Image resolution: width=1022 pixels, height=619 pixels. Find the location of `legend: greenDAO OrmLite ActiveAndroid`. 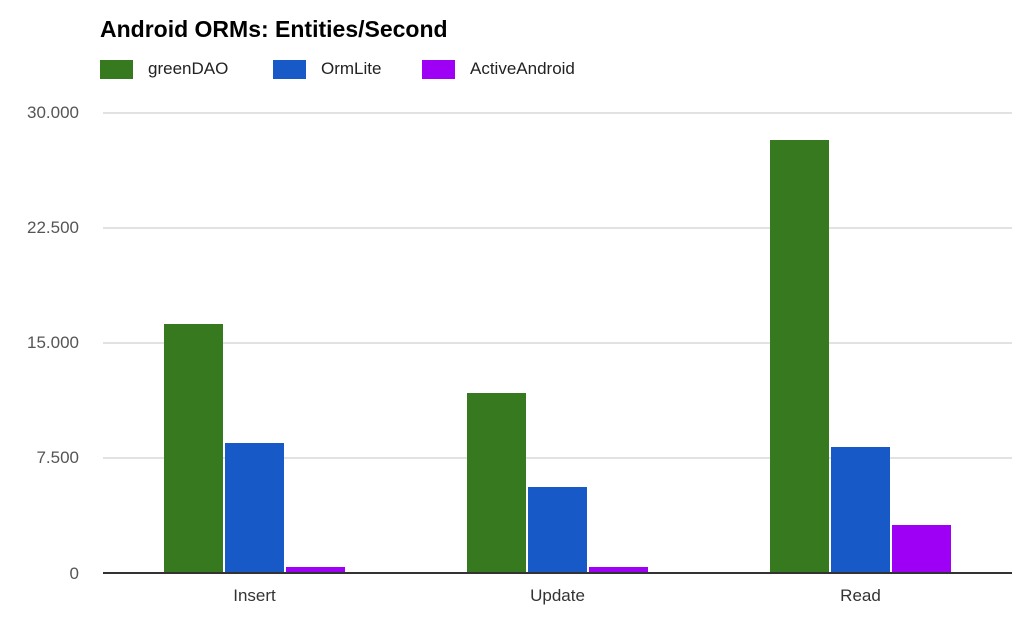

legend: greenDAO OrmLite ActiveAndroid is located at coordinates (511, 70).